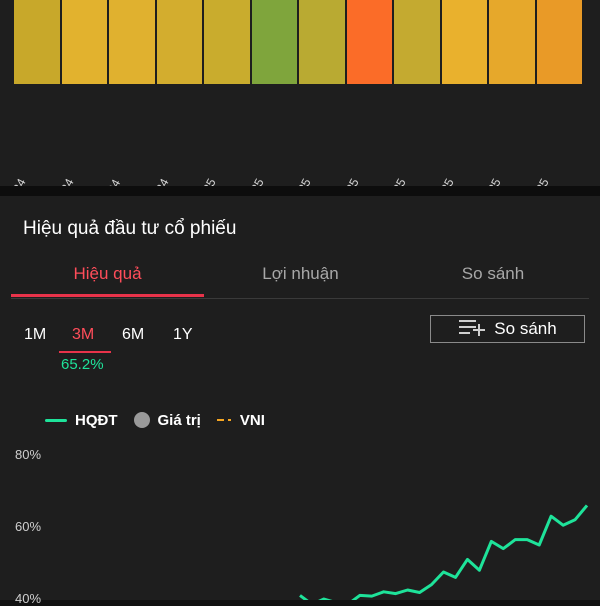 The image size is (600, 606). I want to click on tab-compare: So sánh, so click(493, 273).